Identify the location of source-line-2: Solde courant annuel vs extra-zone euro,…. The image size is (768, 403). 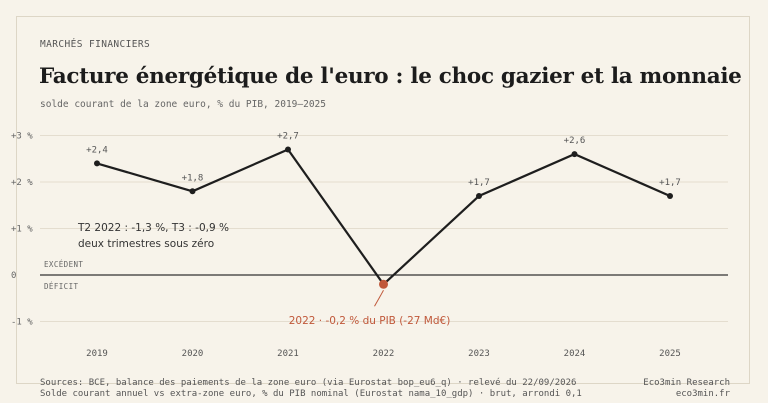
(311, 394).